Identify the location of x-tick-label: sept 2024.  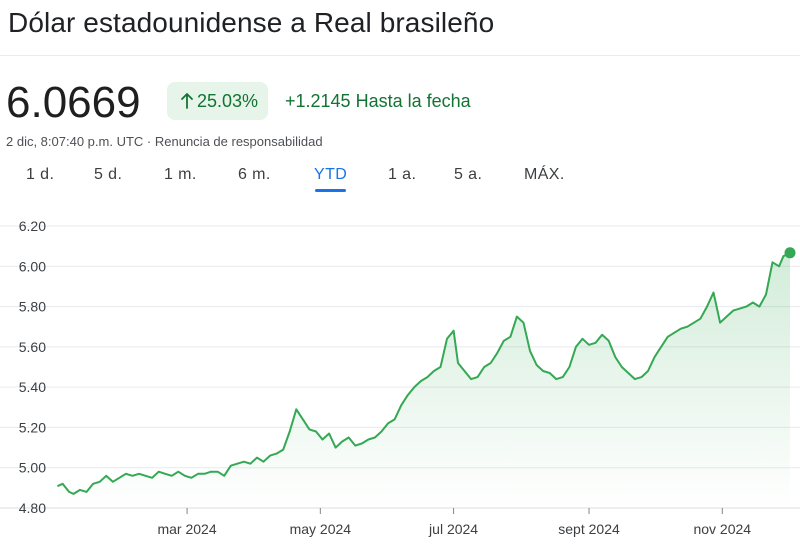
(589, 529).